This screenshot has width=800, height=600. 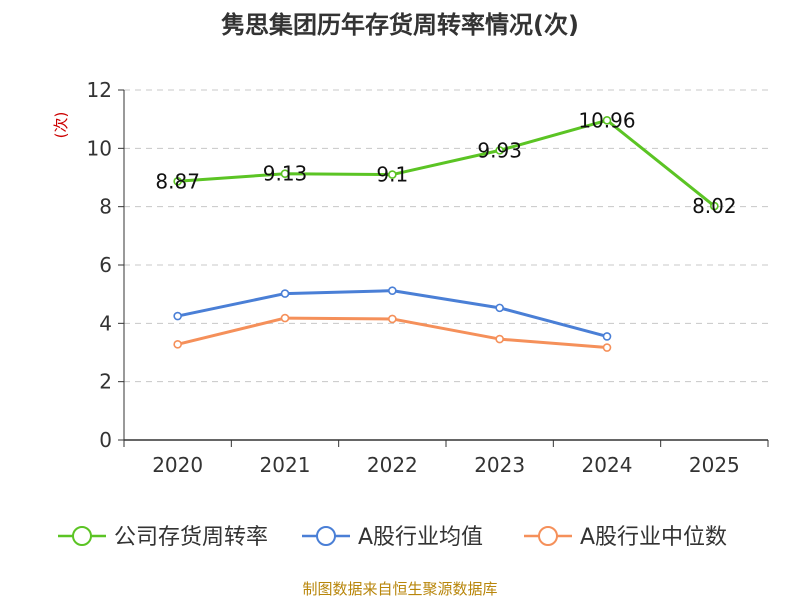 I want to click on y-axis-unit-label: (次), so click(x=61, y=125).